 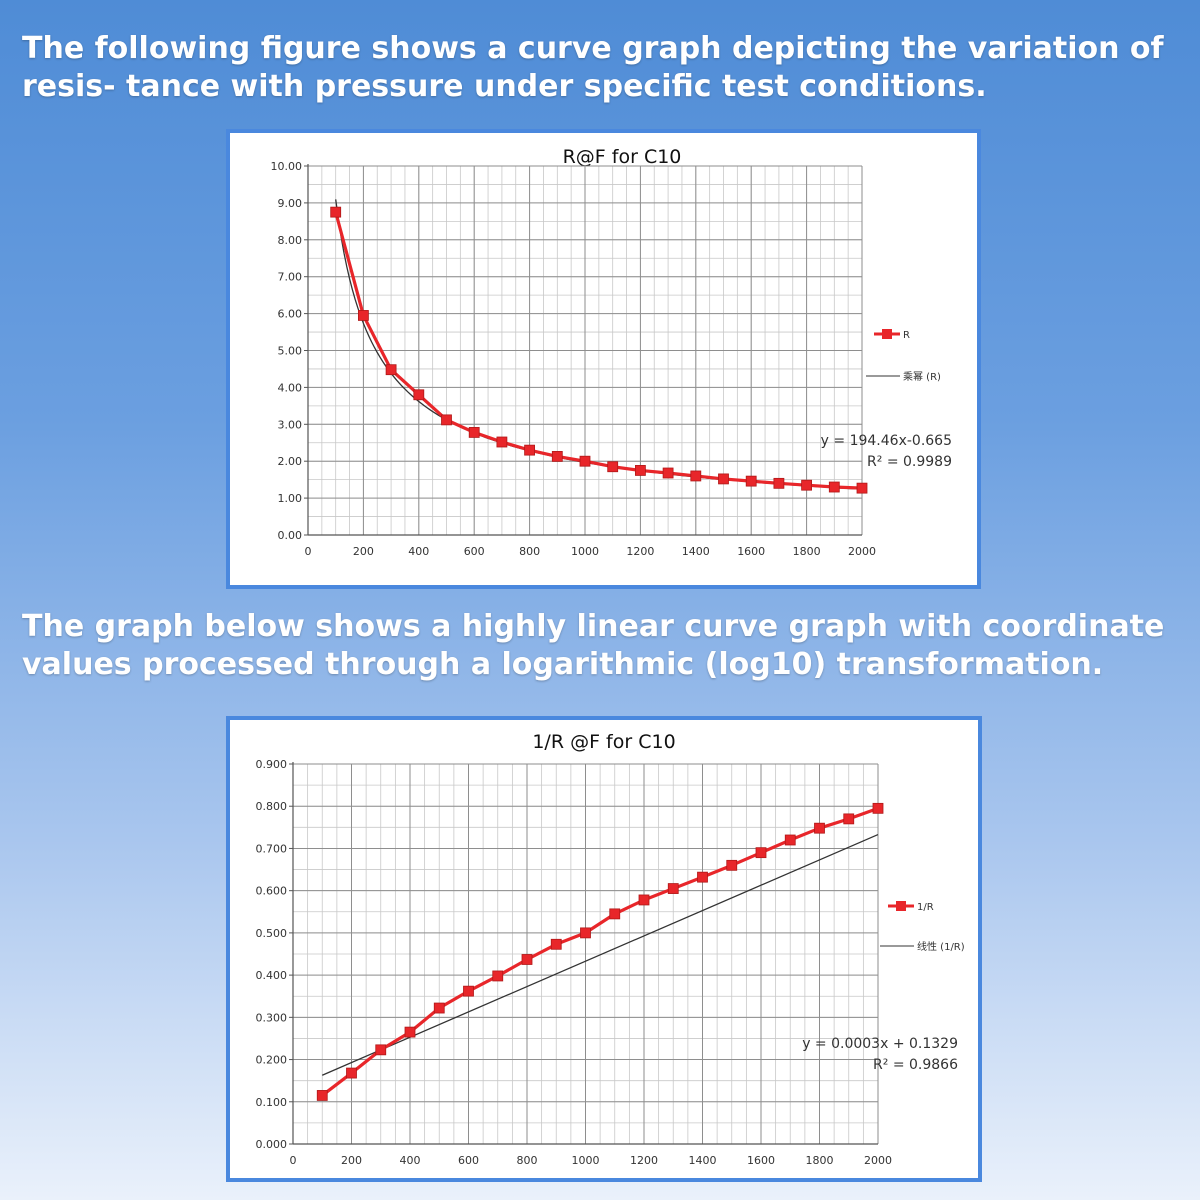 I want to click on y-tick-label: 0.200, so click(x=272, y=1060).